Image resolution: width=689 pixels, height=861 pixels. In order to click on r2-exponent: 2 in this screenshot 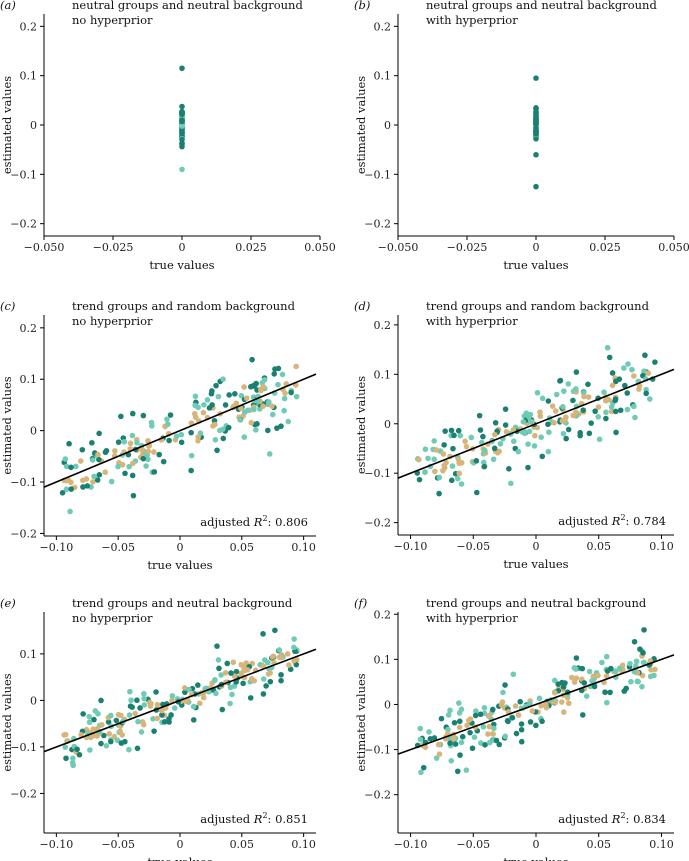, I will do `click(622, 517)`.